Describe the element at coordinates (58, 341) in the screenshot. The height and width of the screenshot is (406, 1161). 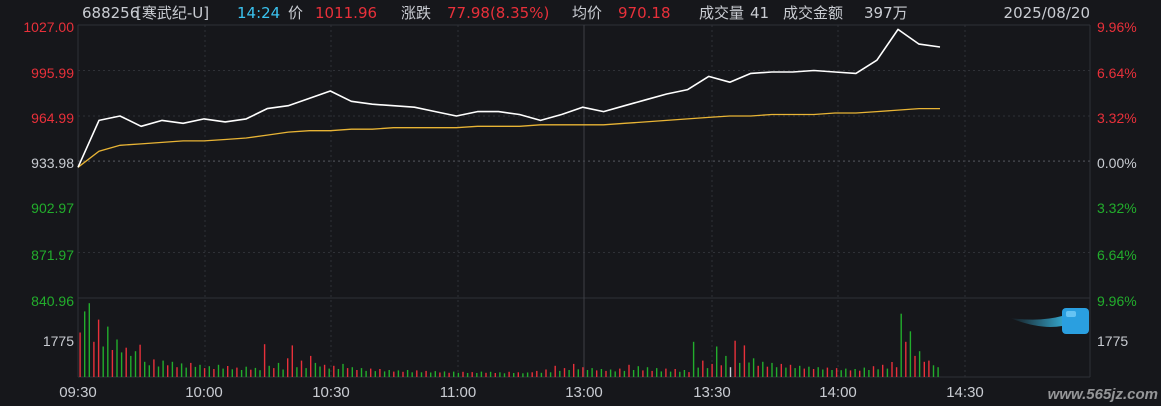
I see `left-volume-tick: 1775` at that location.